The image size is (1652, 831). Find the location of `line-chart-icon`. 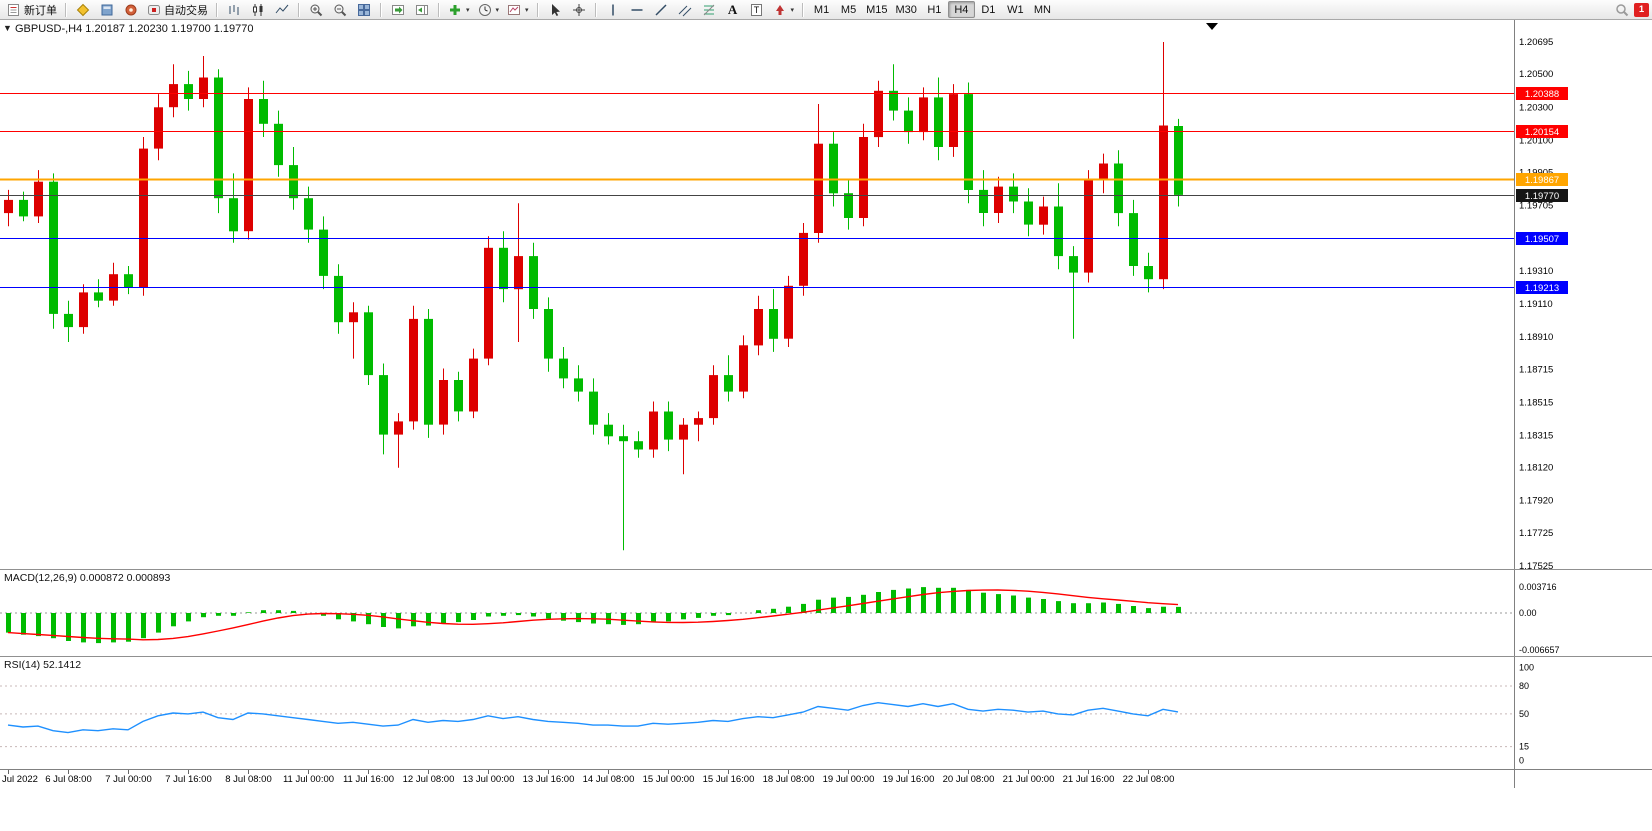

line-chart-icon is located at coordinates (282, 8).